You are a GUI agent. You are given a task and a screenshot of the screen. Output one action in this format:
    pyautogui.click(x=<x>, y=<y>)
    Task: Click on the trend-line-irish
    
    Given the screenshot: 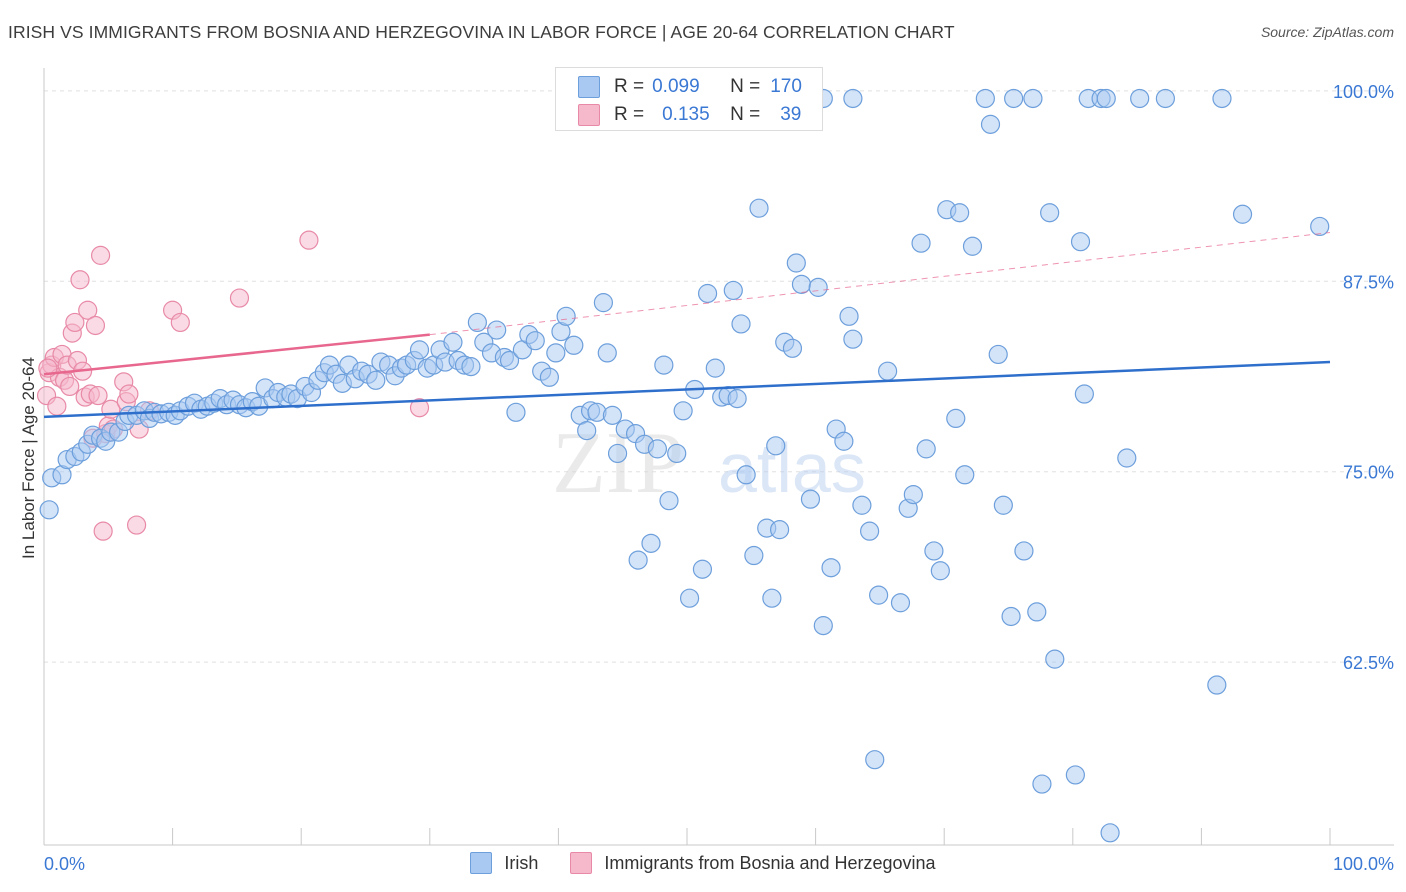 What is the action you would take?
    pyautogui.click(x=687, y=389)
    